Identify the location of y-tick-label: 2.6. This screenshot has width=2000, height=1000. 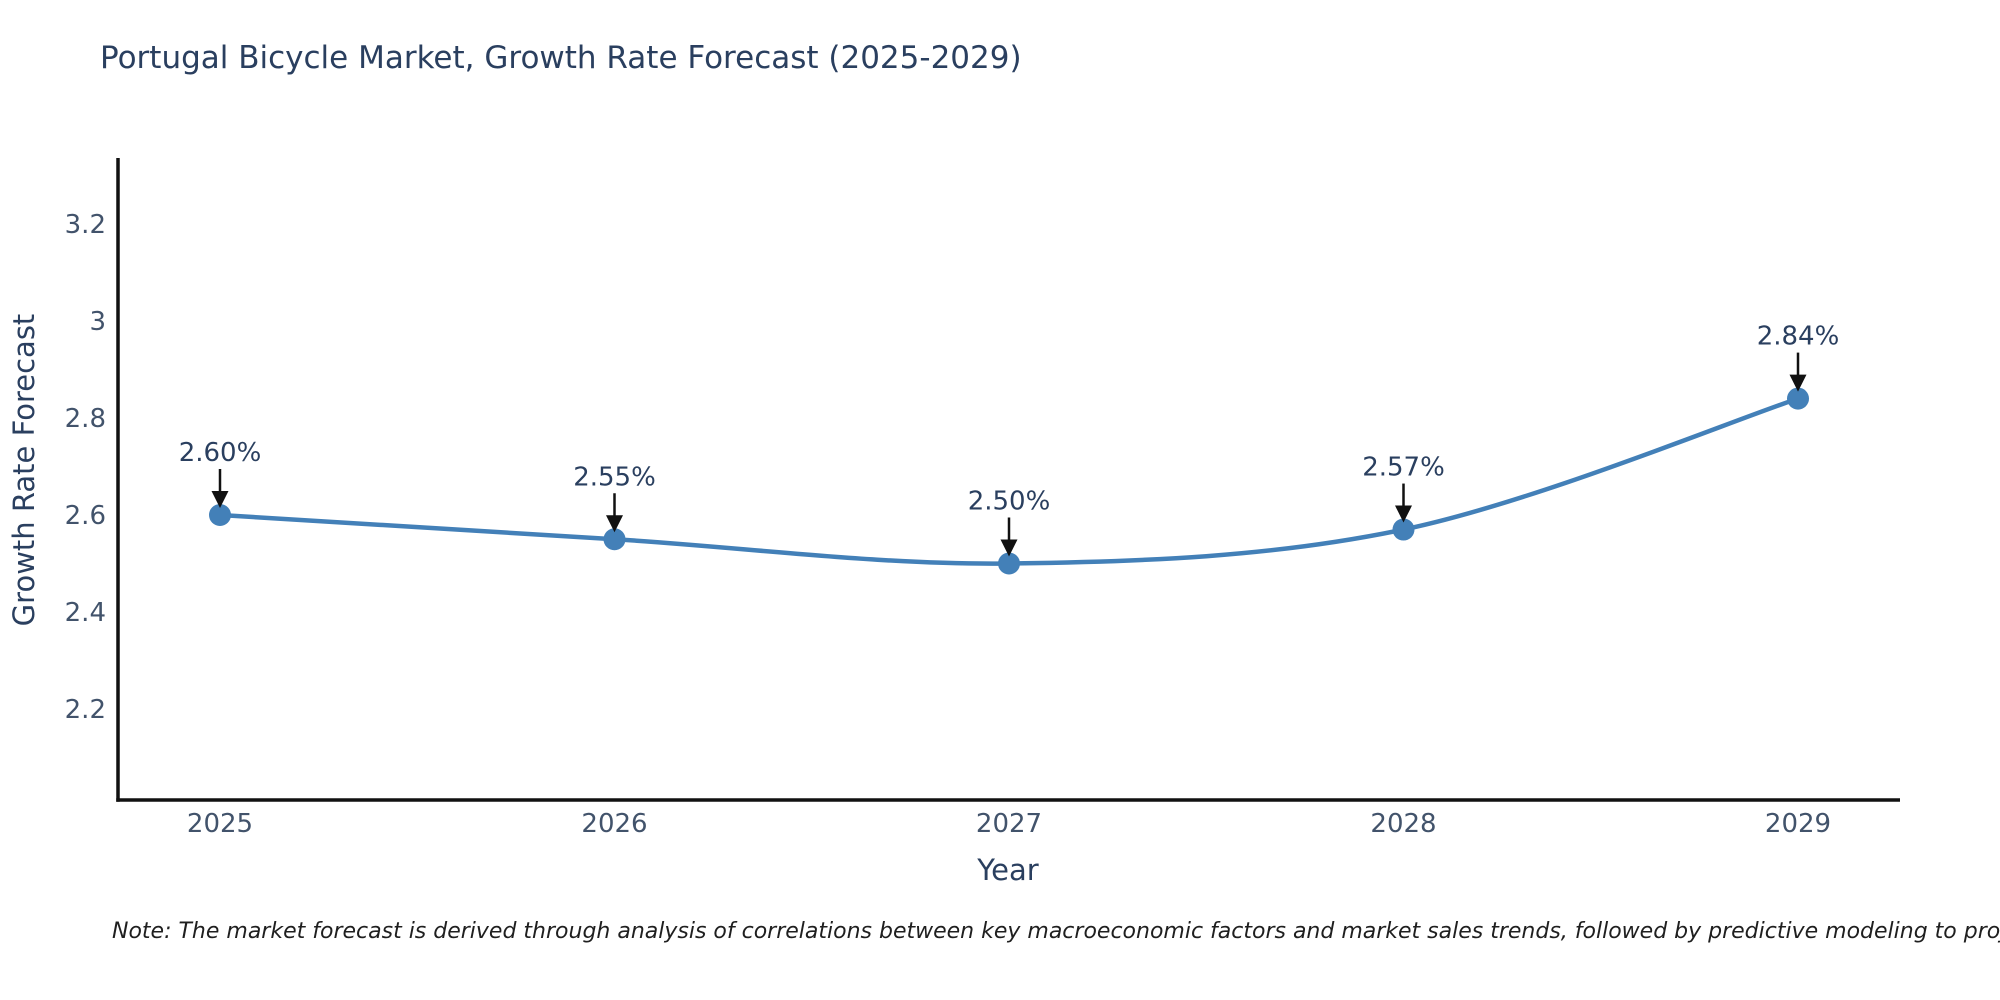
(85, 516).